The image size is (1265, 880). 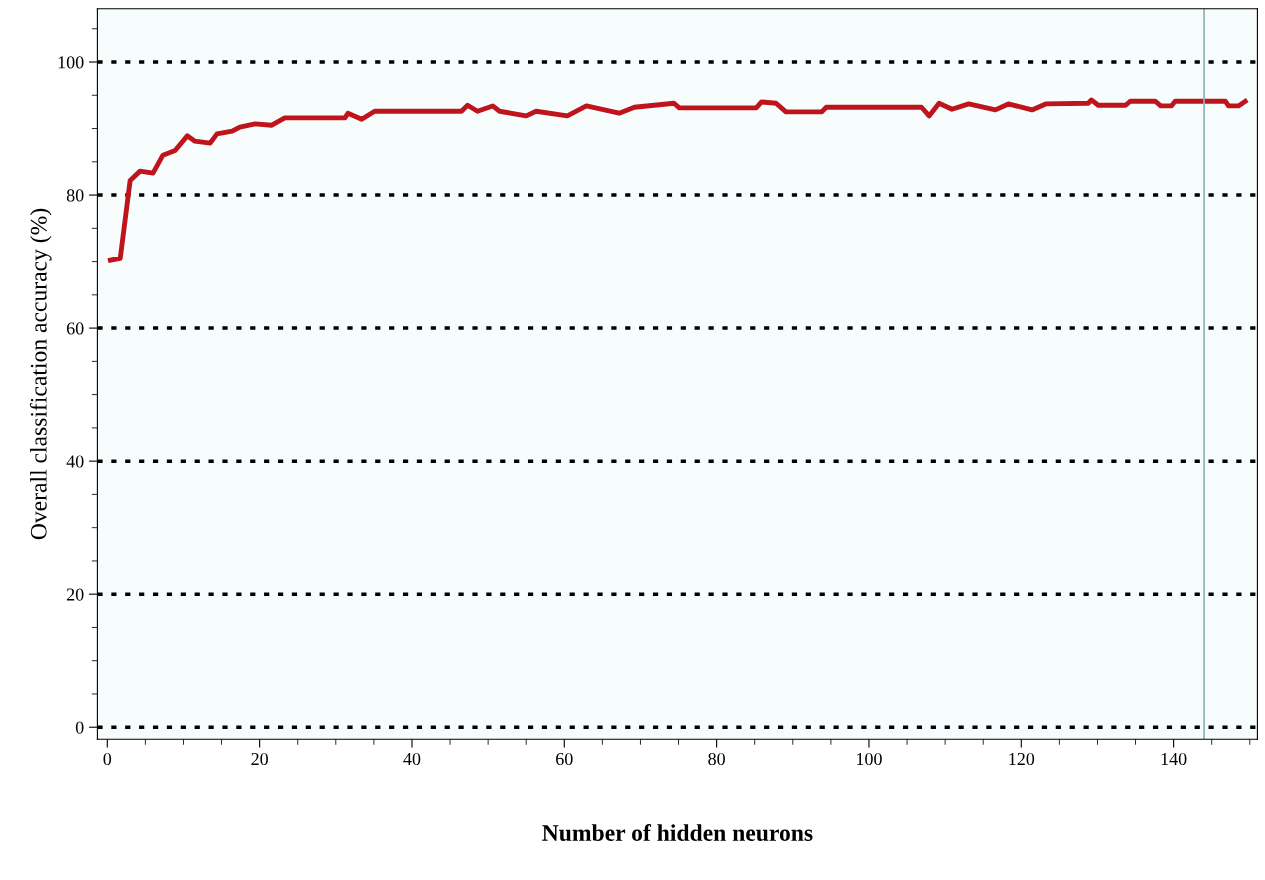 I want to click on y-tick-label: 20, so click(x=75, y=594).